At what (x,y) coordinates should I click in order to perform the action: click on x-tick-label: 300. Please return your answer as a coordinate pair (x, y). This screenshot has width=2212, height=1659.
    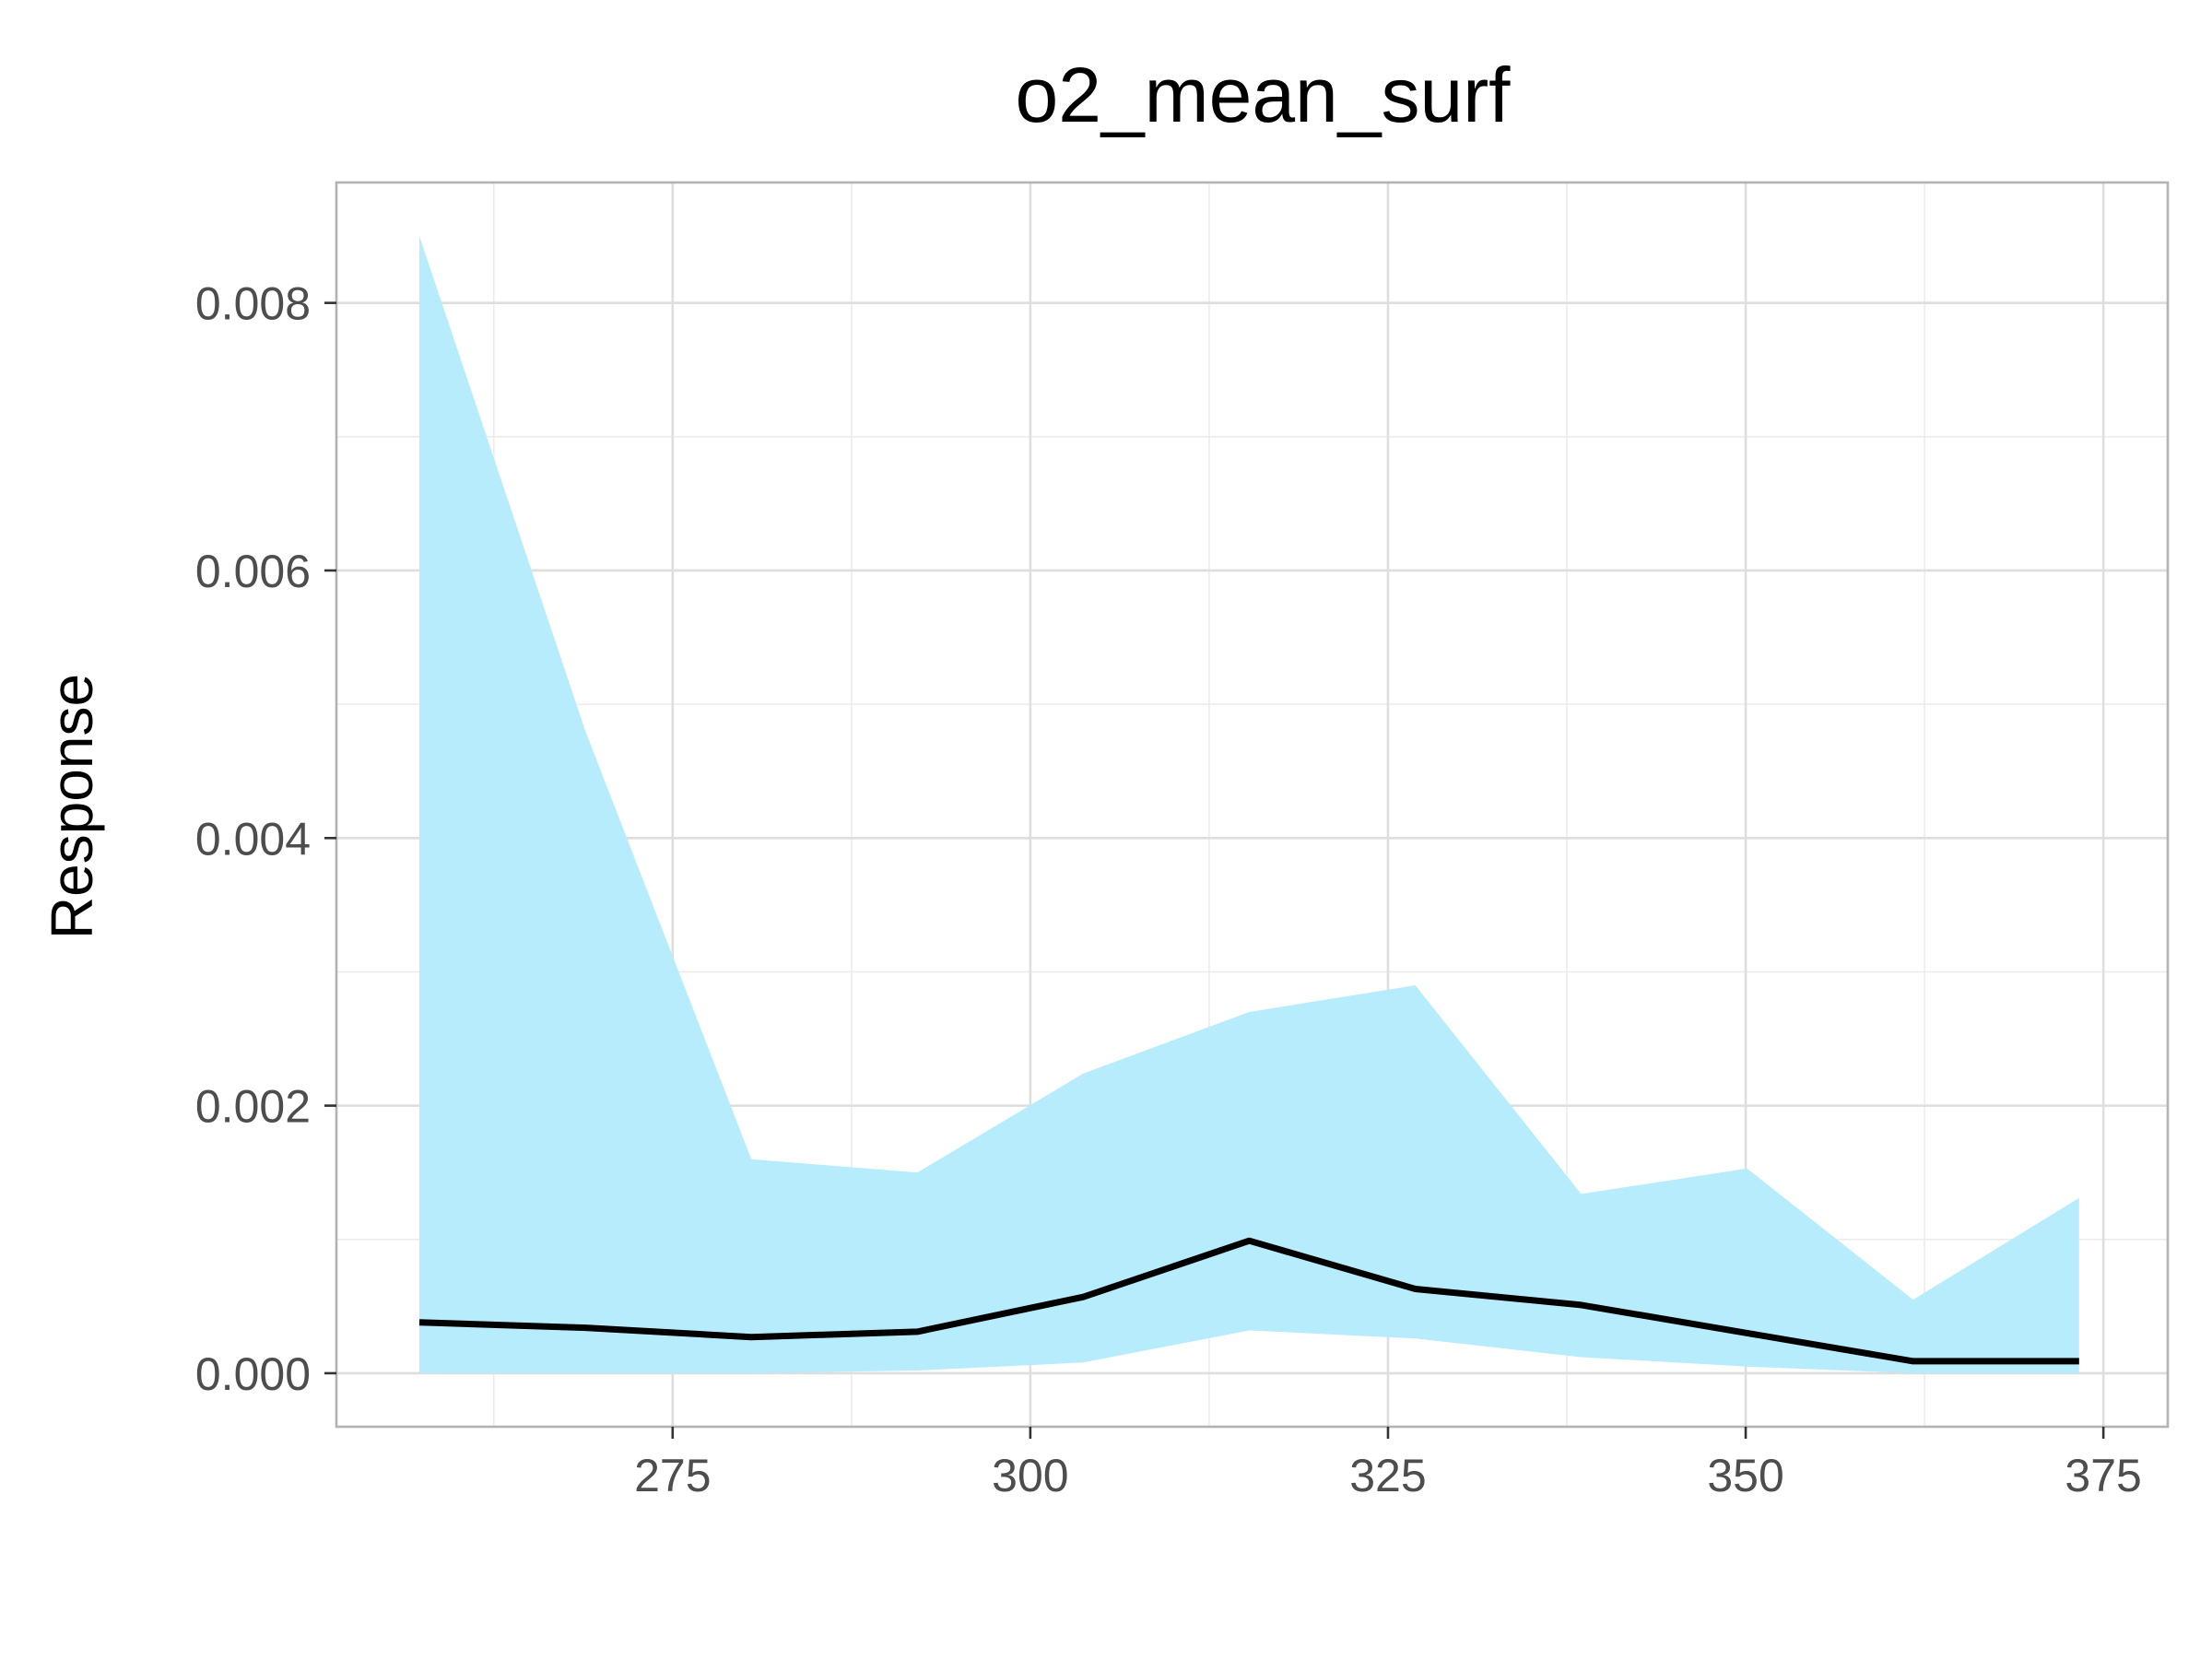
    Looking at the image, I should click on (1030, 1475).